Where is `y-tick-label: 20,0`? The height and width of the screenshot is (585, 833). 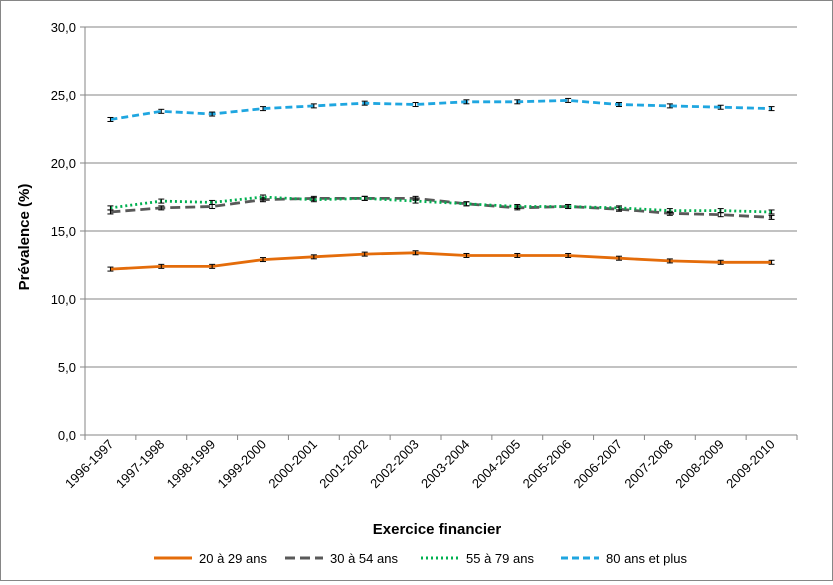 y-tick-label: 20,0 is located at coordinates (63, 163).